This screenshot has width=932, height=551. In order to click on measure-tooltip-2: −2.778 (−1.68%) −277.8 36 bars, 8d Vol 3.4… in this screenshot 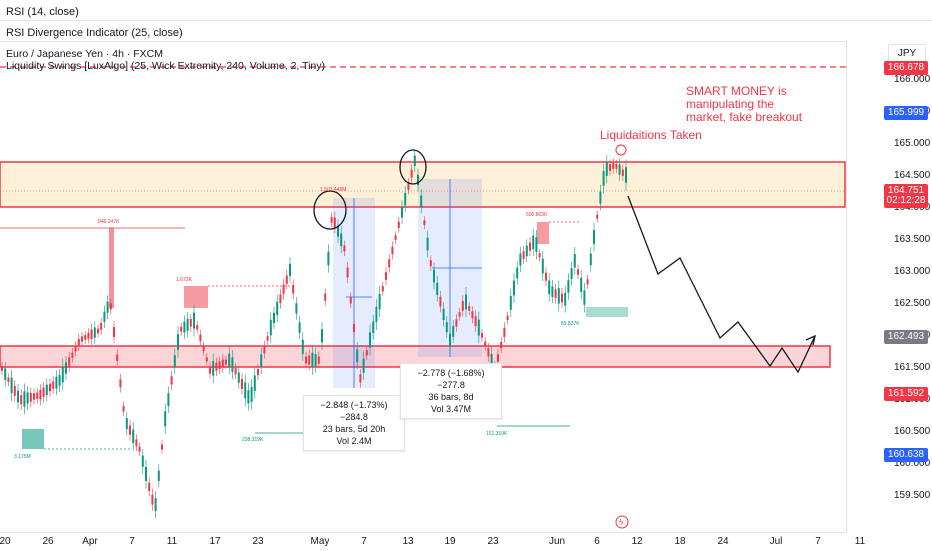, I will do `click(451, 391)`.